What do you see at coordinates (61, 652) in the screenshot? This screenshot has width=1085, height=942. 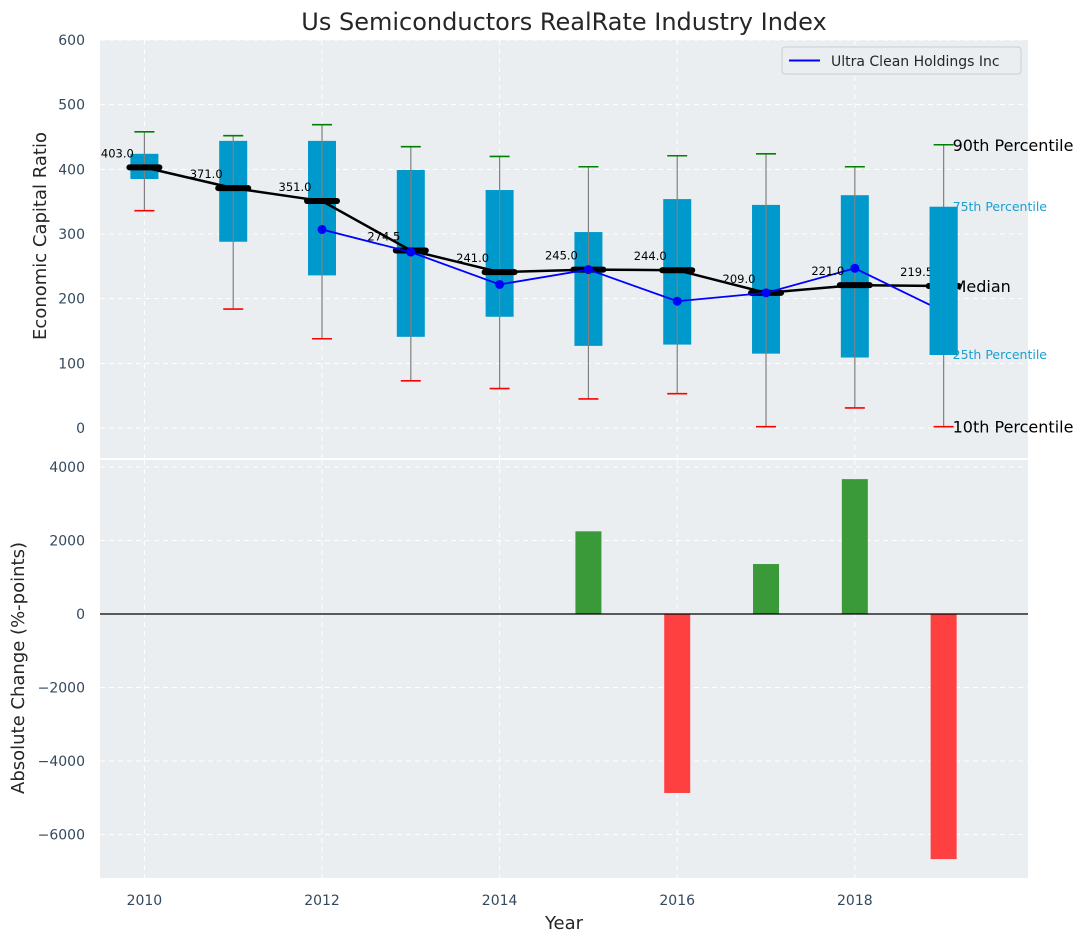 I see `bottom-y-ticks: −6000 −4000 −2000 0 2000 4000` at bounding box center [61, 652].